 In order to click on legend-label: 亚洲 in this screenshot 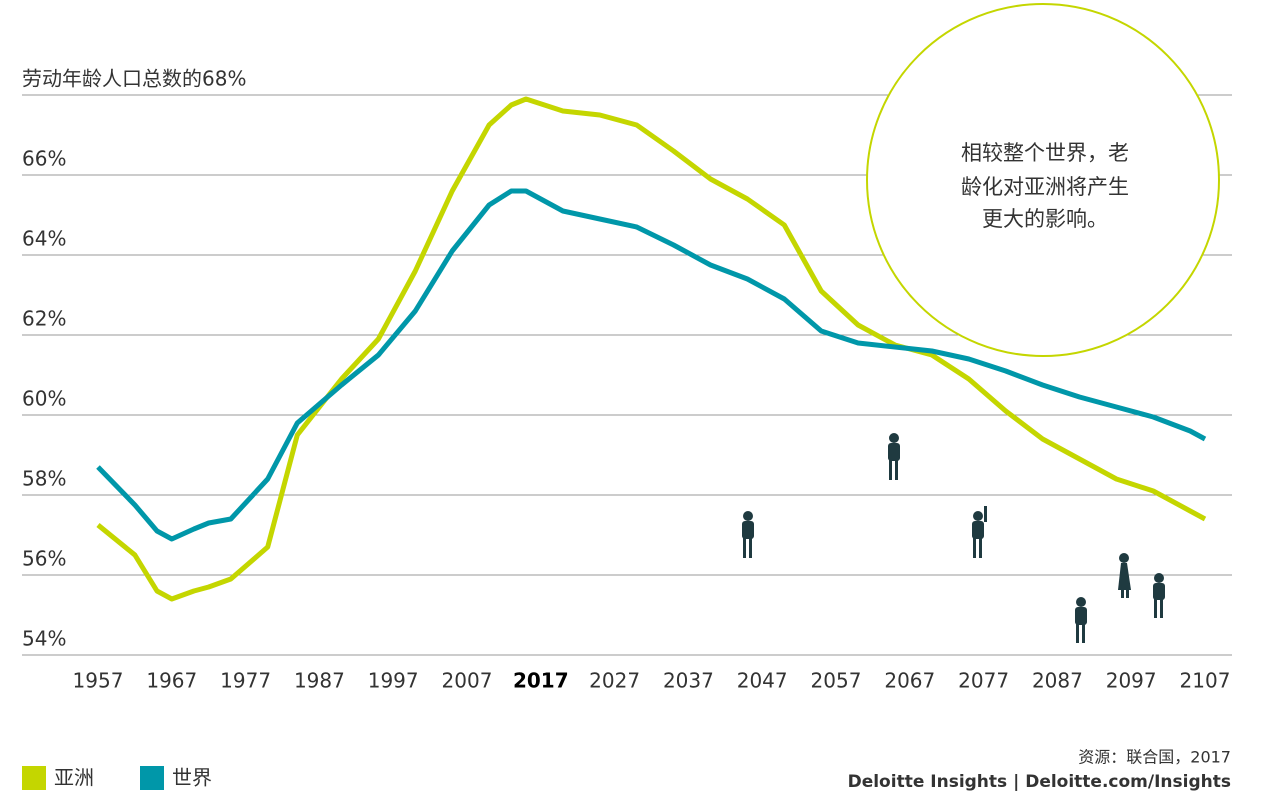, I will do `click(74, 778)`.